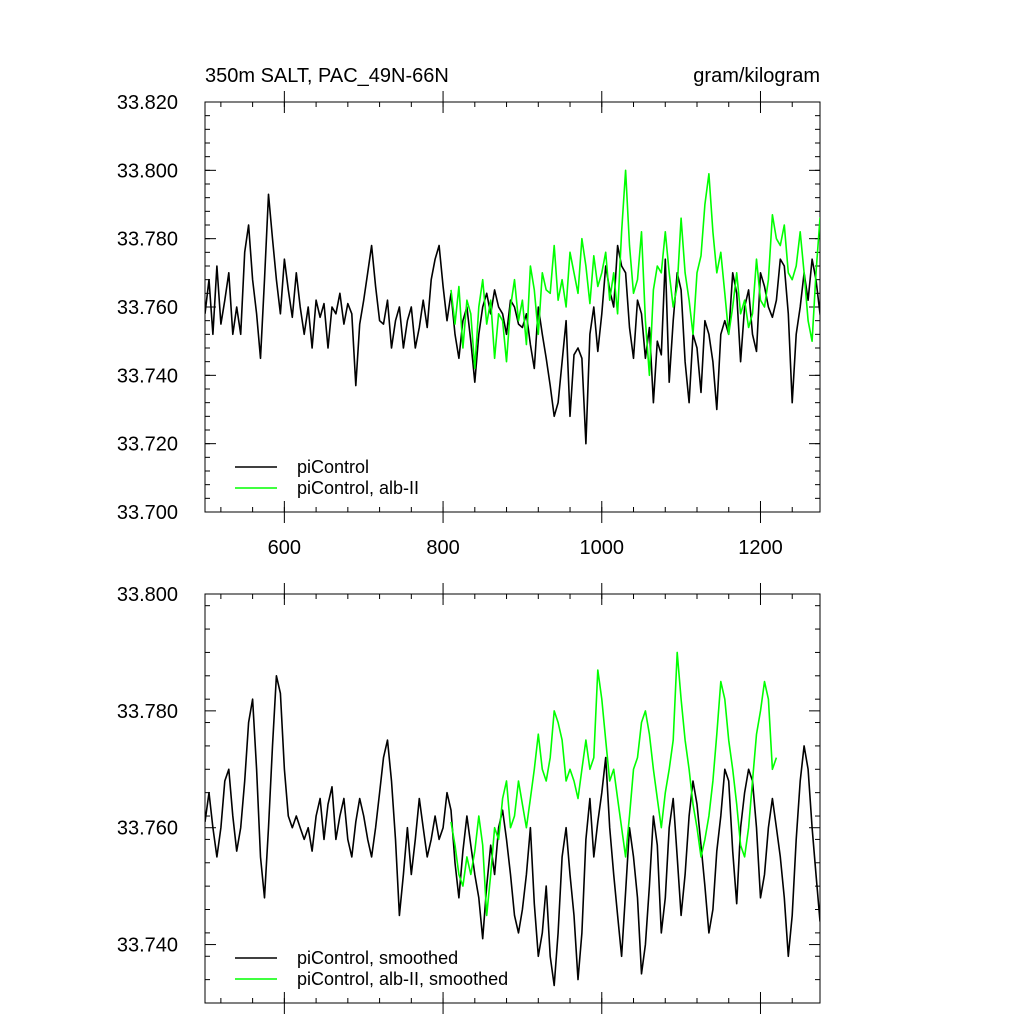  I want to click on y-tick-label: 33.700, so click(147, 513).